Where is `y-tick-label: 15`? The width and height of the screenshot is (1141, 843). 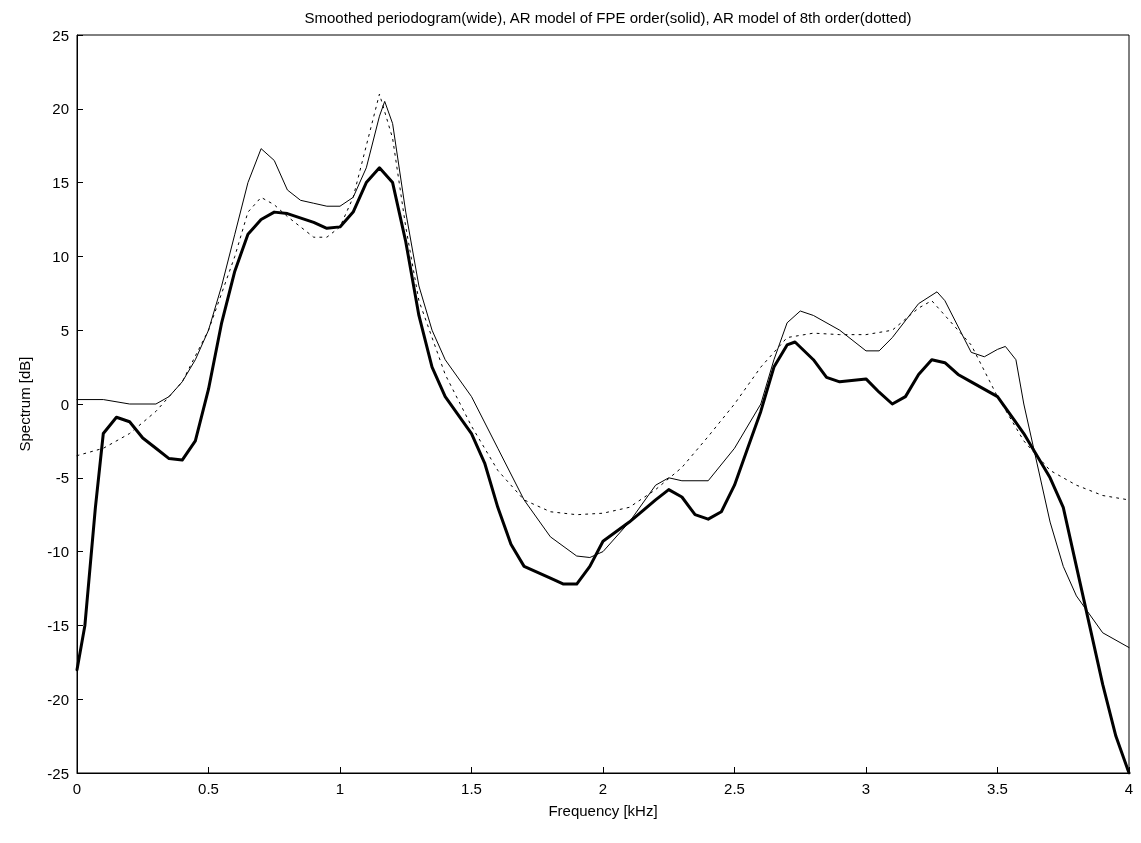 y-tick-label: 15 is located at coordinates (60, 183).